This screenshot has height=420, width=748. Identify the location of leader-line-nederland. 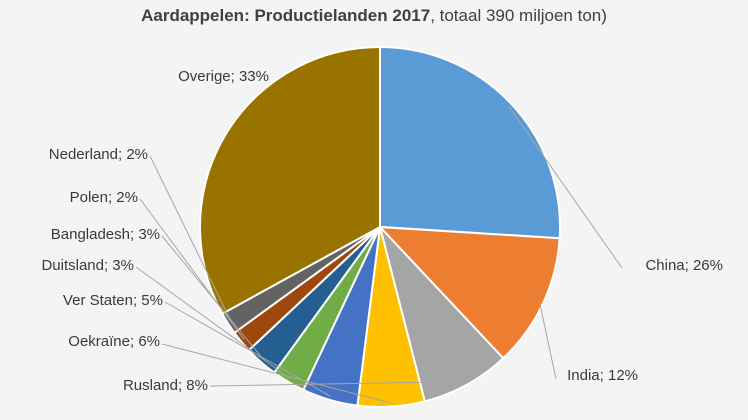
(190, 238).